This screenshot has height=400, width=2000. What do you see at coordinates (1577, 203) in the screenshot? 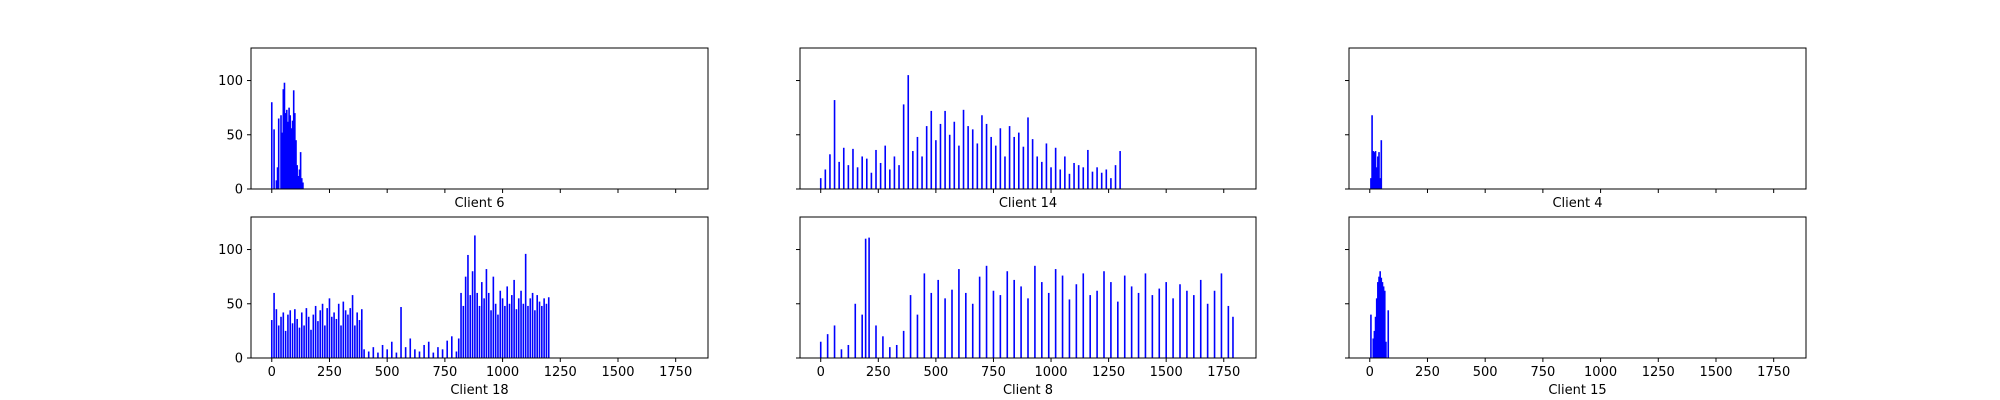
I see `x-axis-label: Client 4` at bounding box center [1577, 203].